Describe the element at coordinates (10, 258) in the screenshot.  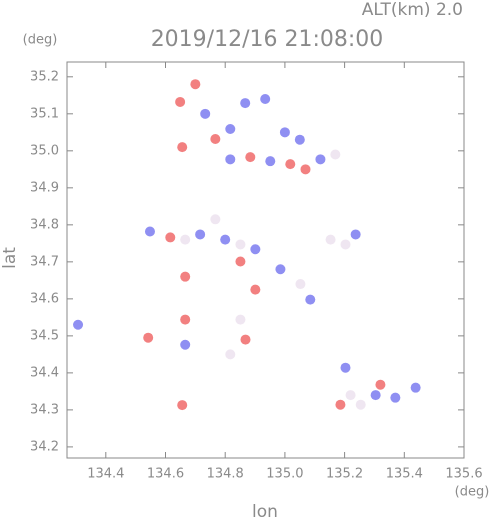
I see `y-axis-label: lat` at that location.